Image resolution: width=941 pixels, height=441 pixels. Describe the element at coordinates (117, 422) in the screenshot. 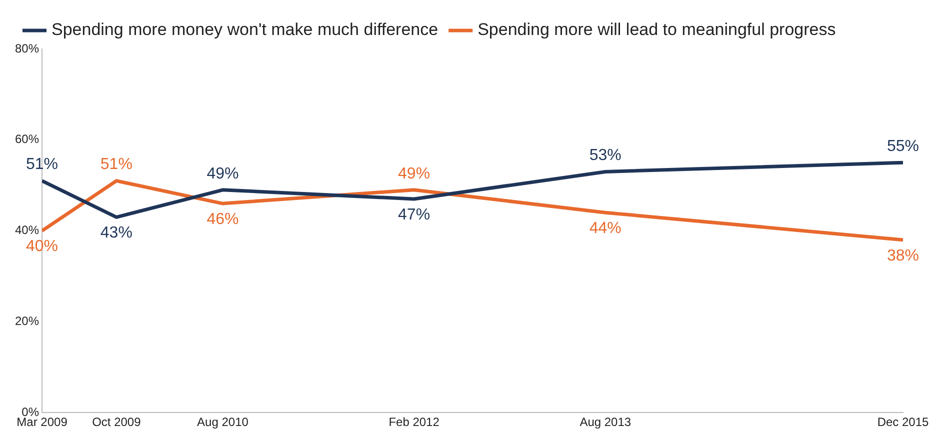

I see `x-tick-label: Oct 2009` at that location.